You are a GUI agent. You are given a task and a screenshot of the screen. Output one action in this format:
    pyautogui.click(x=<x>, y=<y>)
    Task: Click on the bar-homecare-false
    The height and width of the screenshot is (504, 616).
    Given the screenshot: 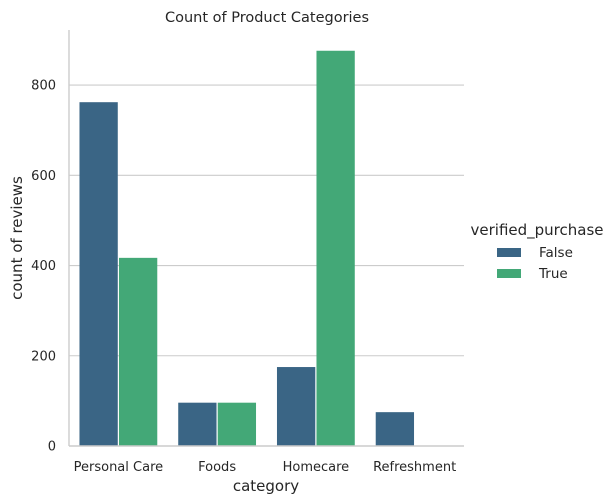 What is the action you would take?
    pyautogui.click(x=296, y=406)
    